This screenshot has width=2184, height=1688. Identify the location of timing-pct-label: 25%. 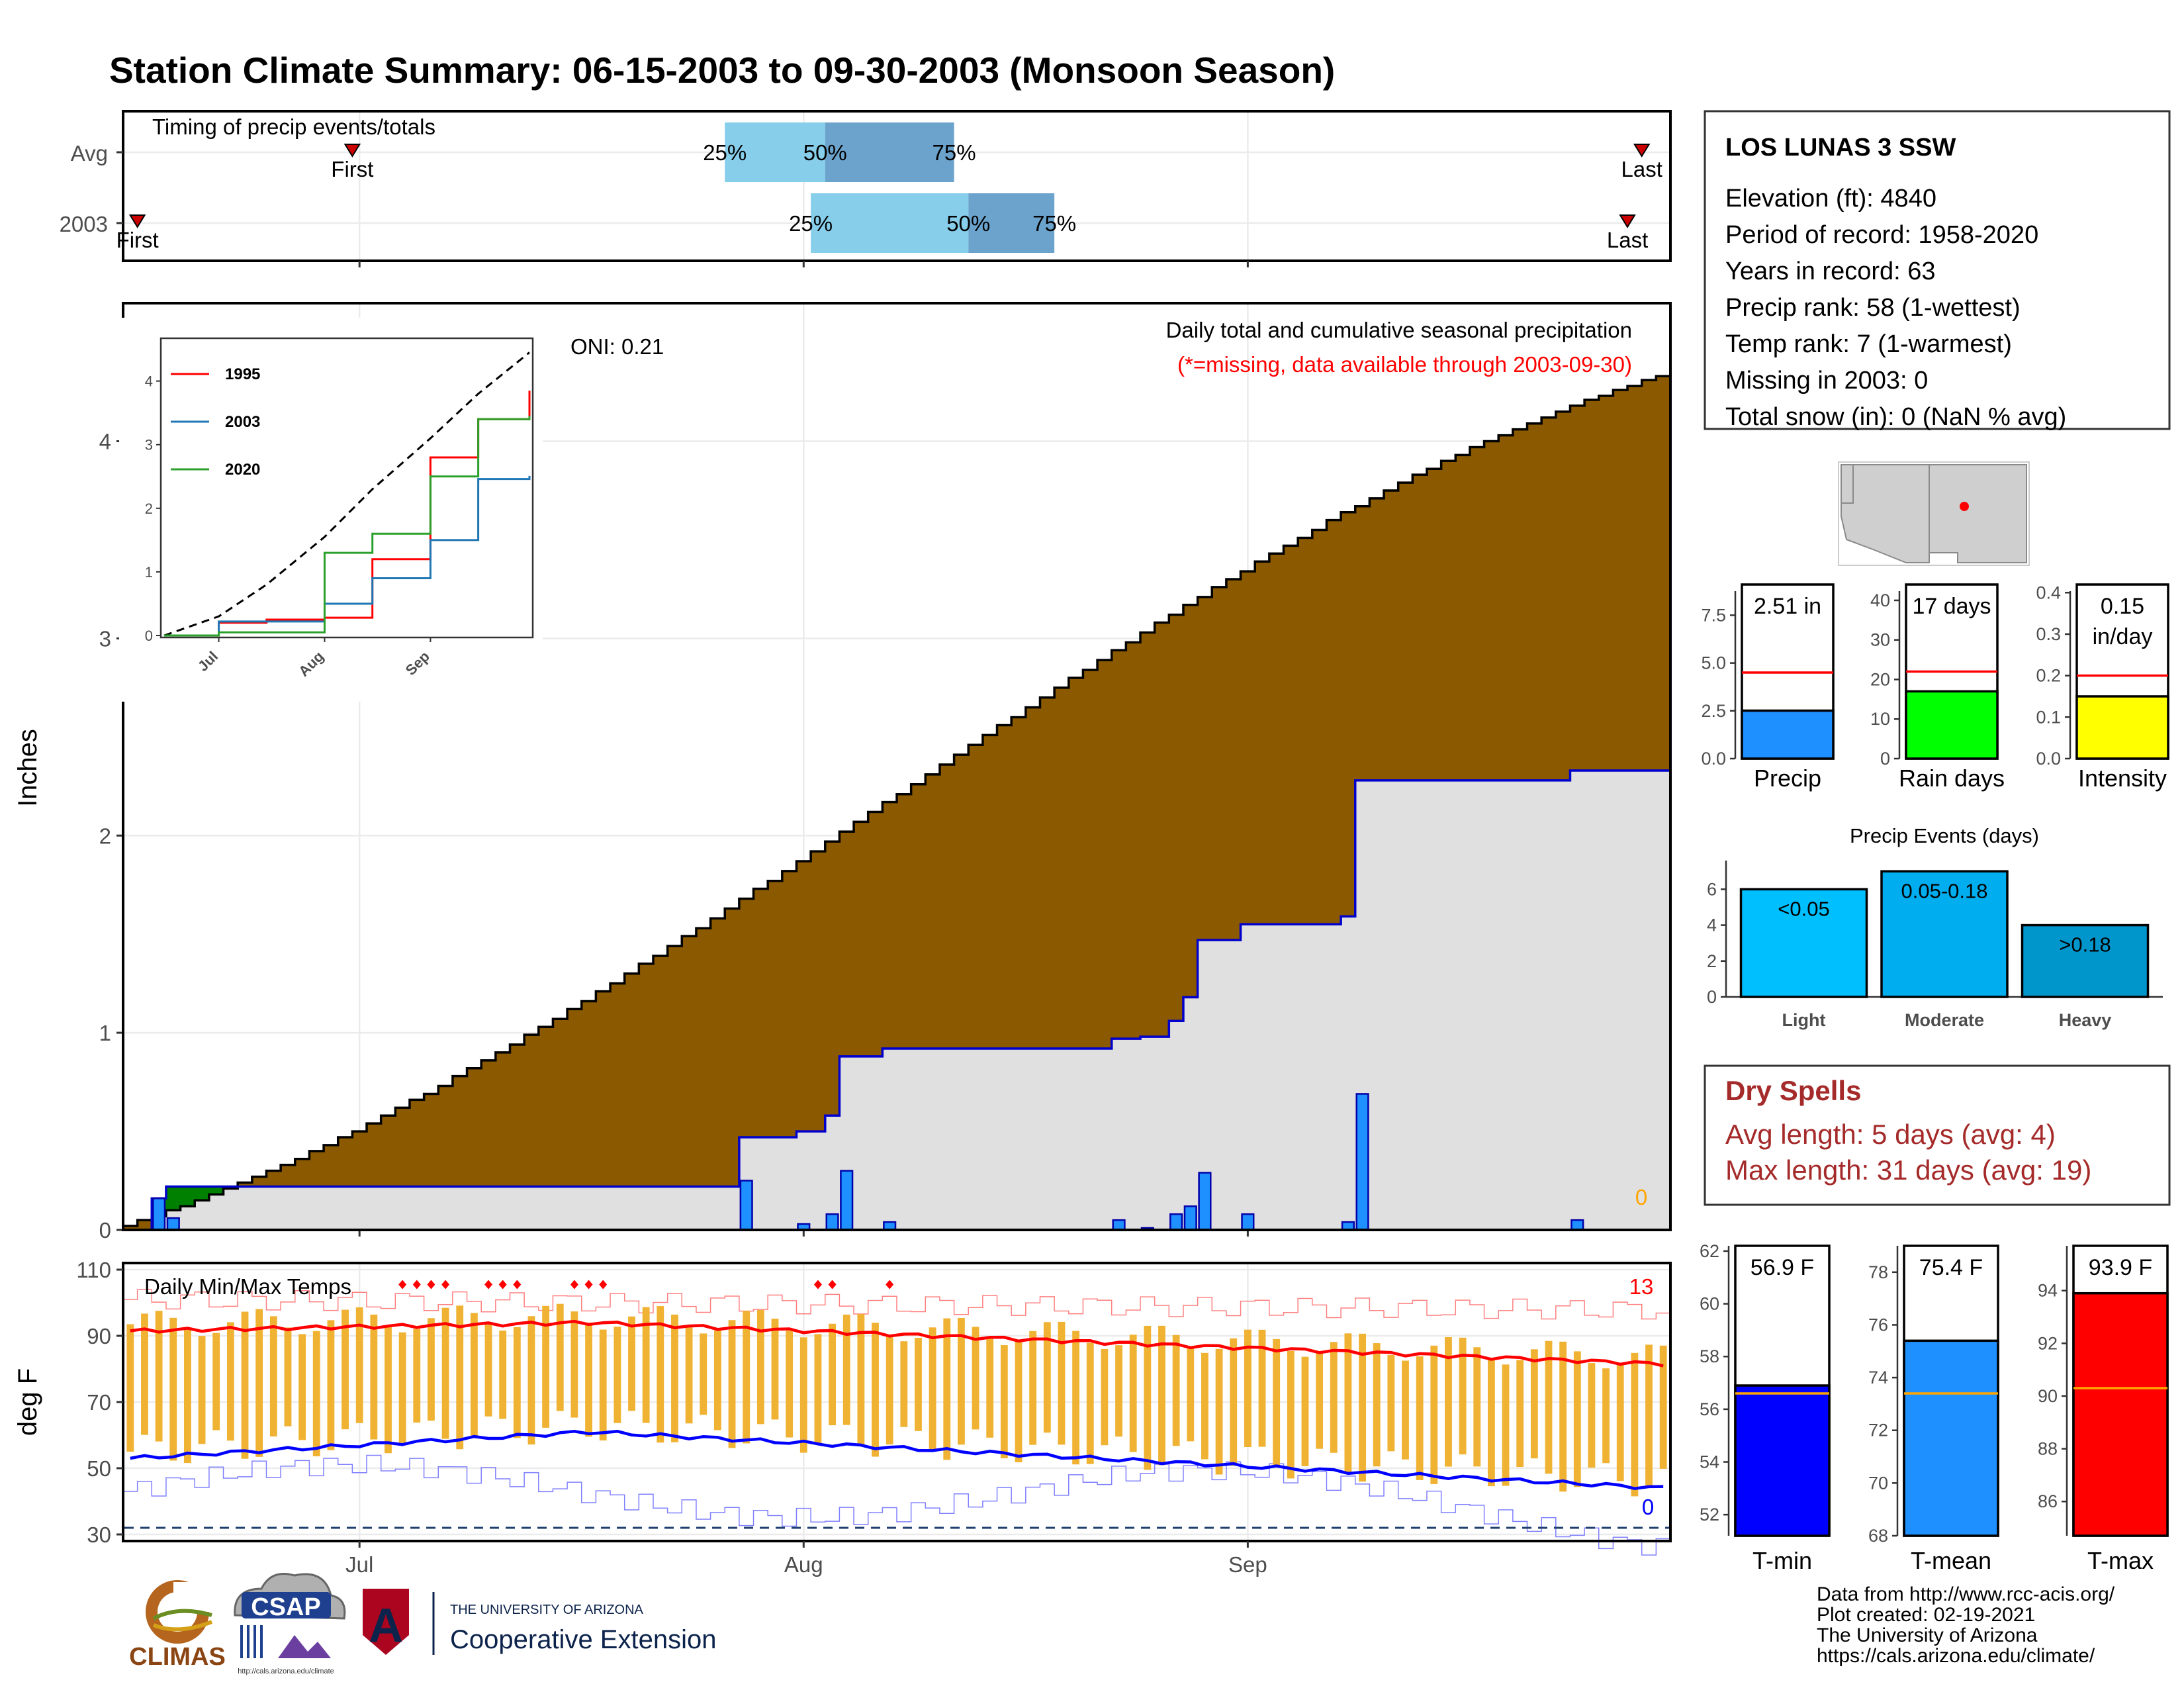
(811, 223).